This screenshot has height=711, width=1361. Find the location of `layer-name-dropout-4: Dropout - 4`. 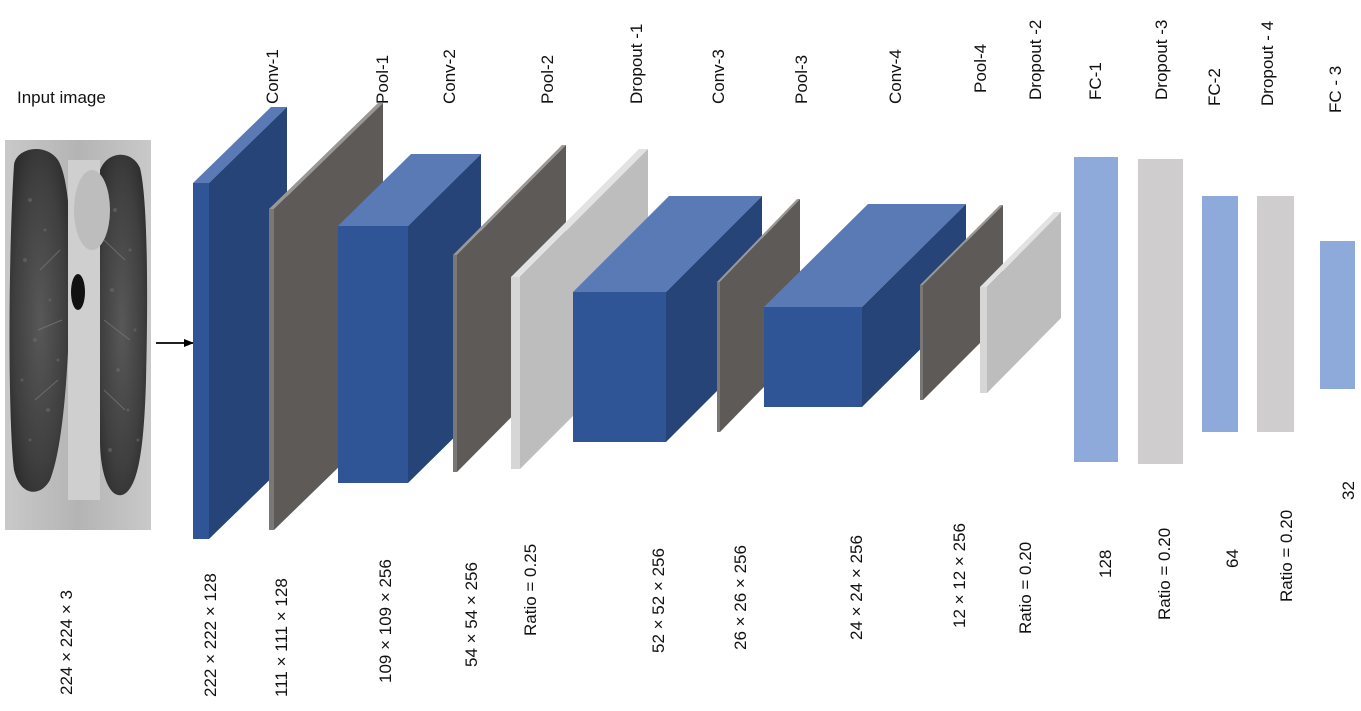

layer-name-dropout-4: Dropout - 4 is located at coordinates (1267, 63).